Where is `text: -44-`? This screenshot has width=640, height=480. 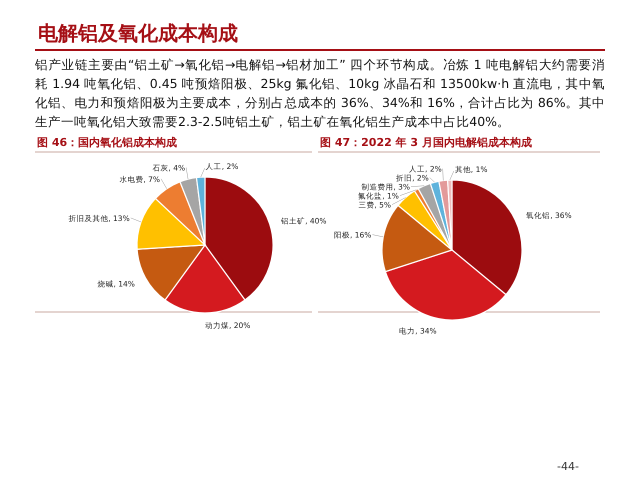 text: -44- is located at coordinates (568, 466).